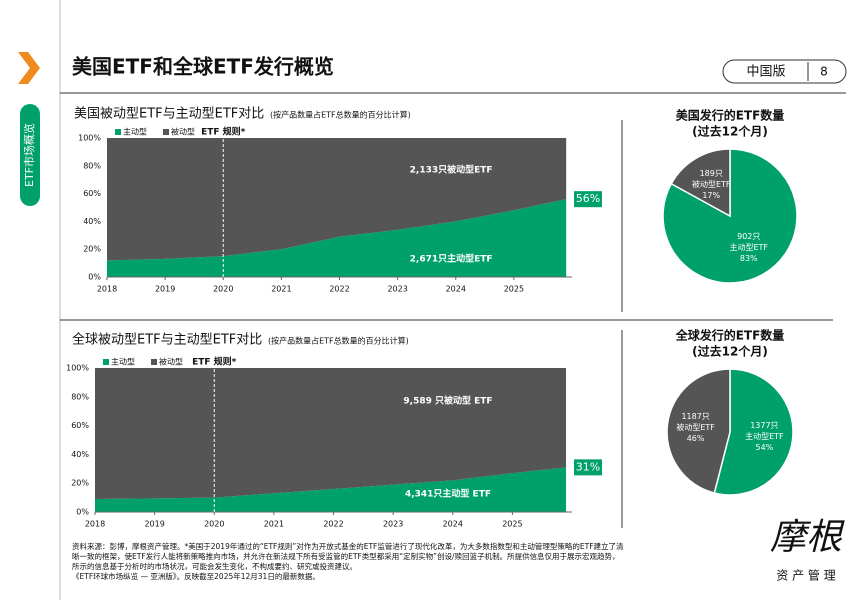 This screenshot has height=600, width=867. I want to click on badge, so click(784, 71).